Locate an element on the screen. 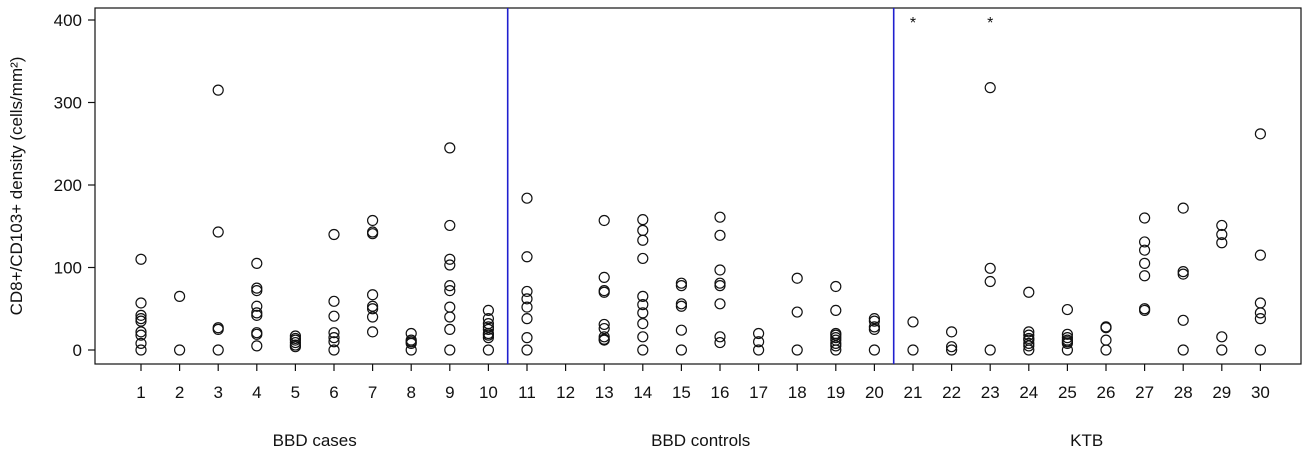  x-tick-label: 13 is located at coordinates (604, 392).